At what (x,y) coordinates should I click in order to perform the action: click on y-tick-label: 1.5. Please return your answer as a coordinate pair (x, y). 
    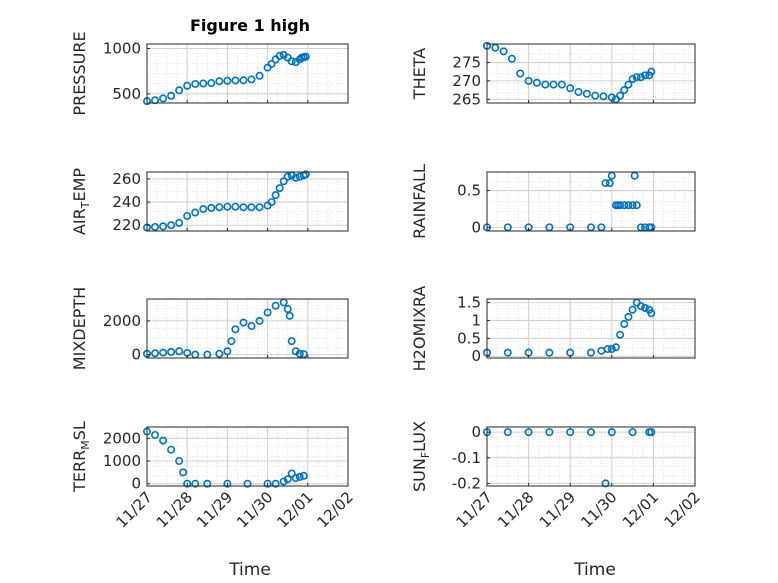
    Looking at the image, I should click on (469, 303).